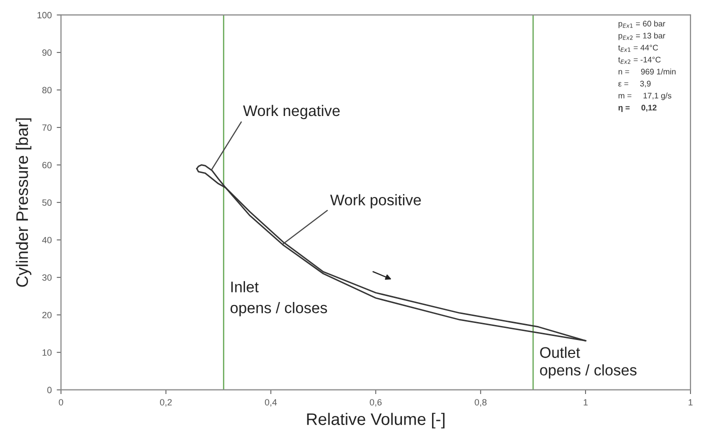  What do you see at coordinates (47, 202) in the screenshot?
I see `y-tick-label: 50` at bounding box center [47, 202].